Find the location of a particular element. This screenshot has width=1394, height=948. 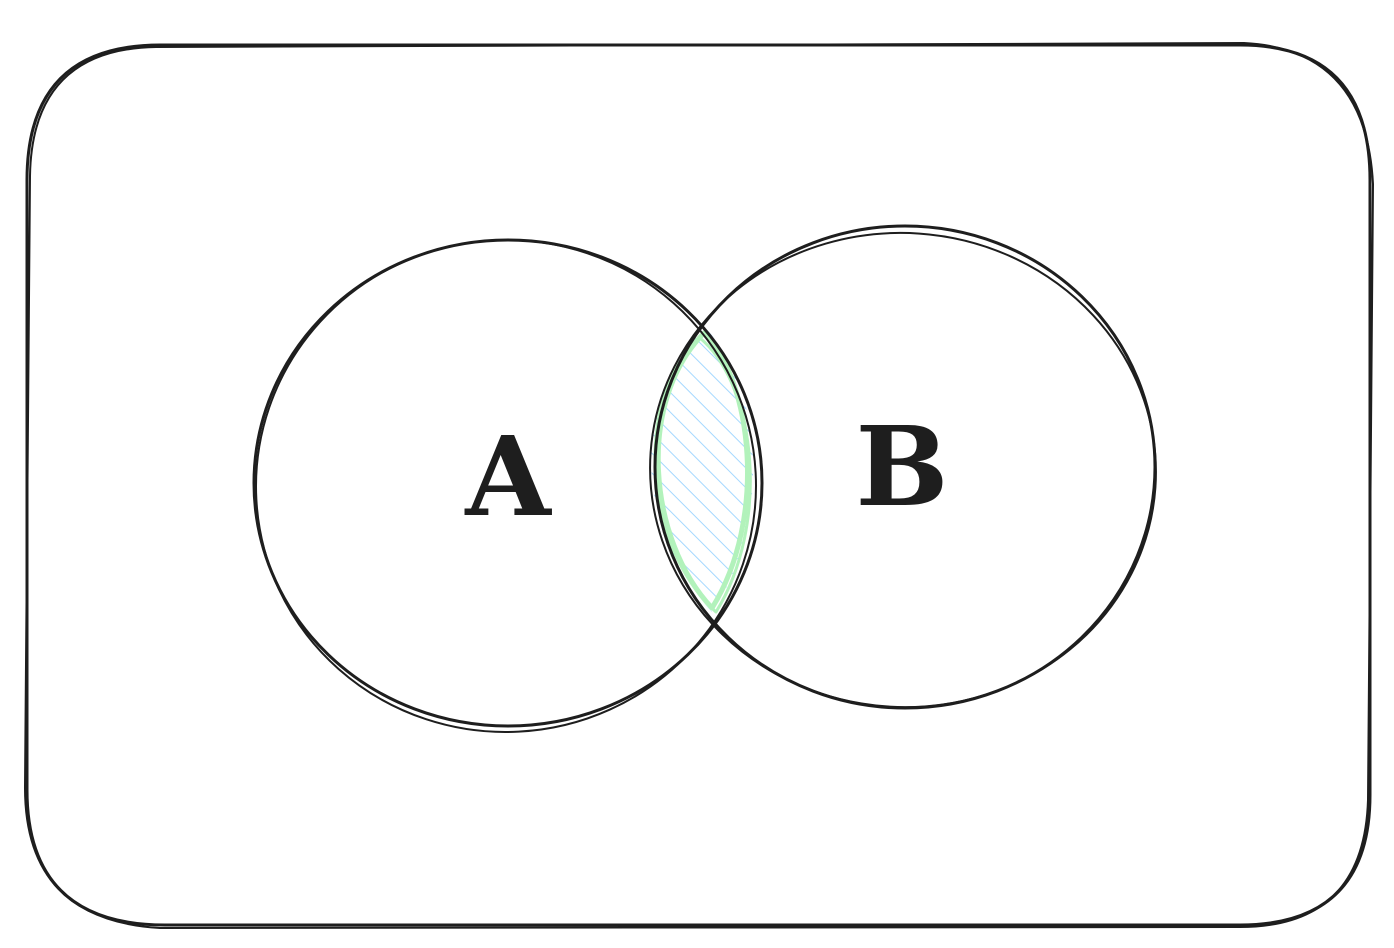

set-b-label: B is located at coordinates (902, 466).